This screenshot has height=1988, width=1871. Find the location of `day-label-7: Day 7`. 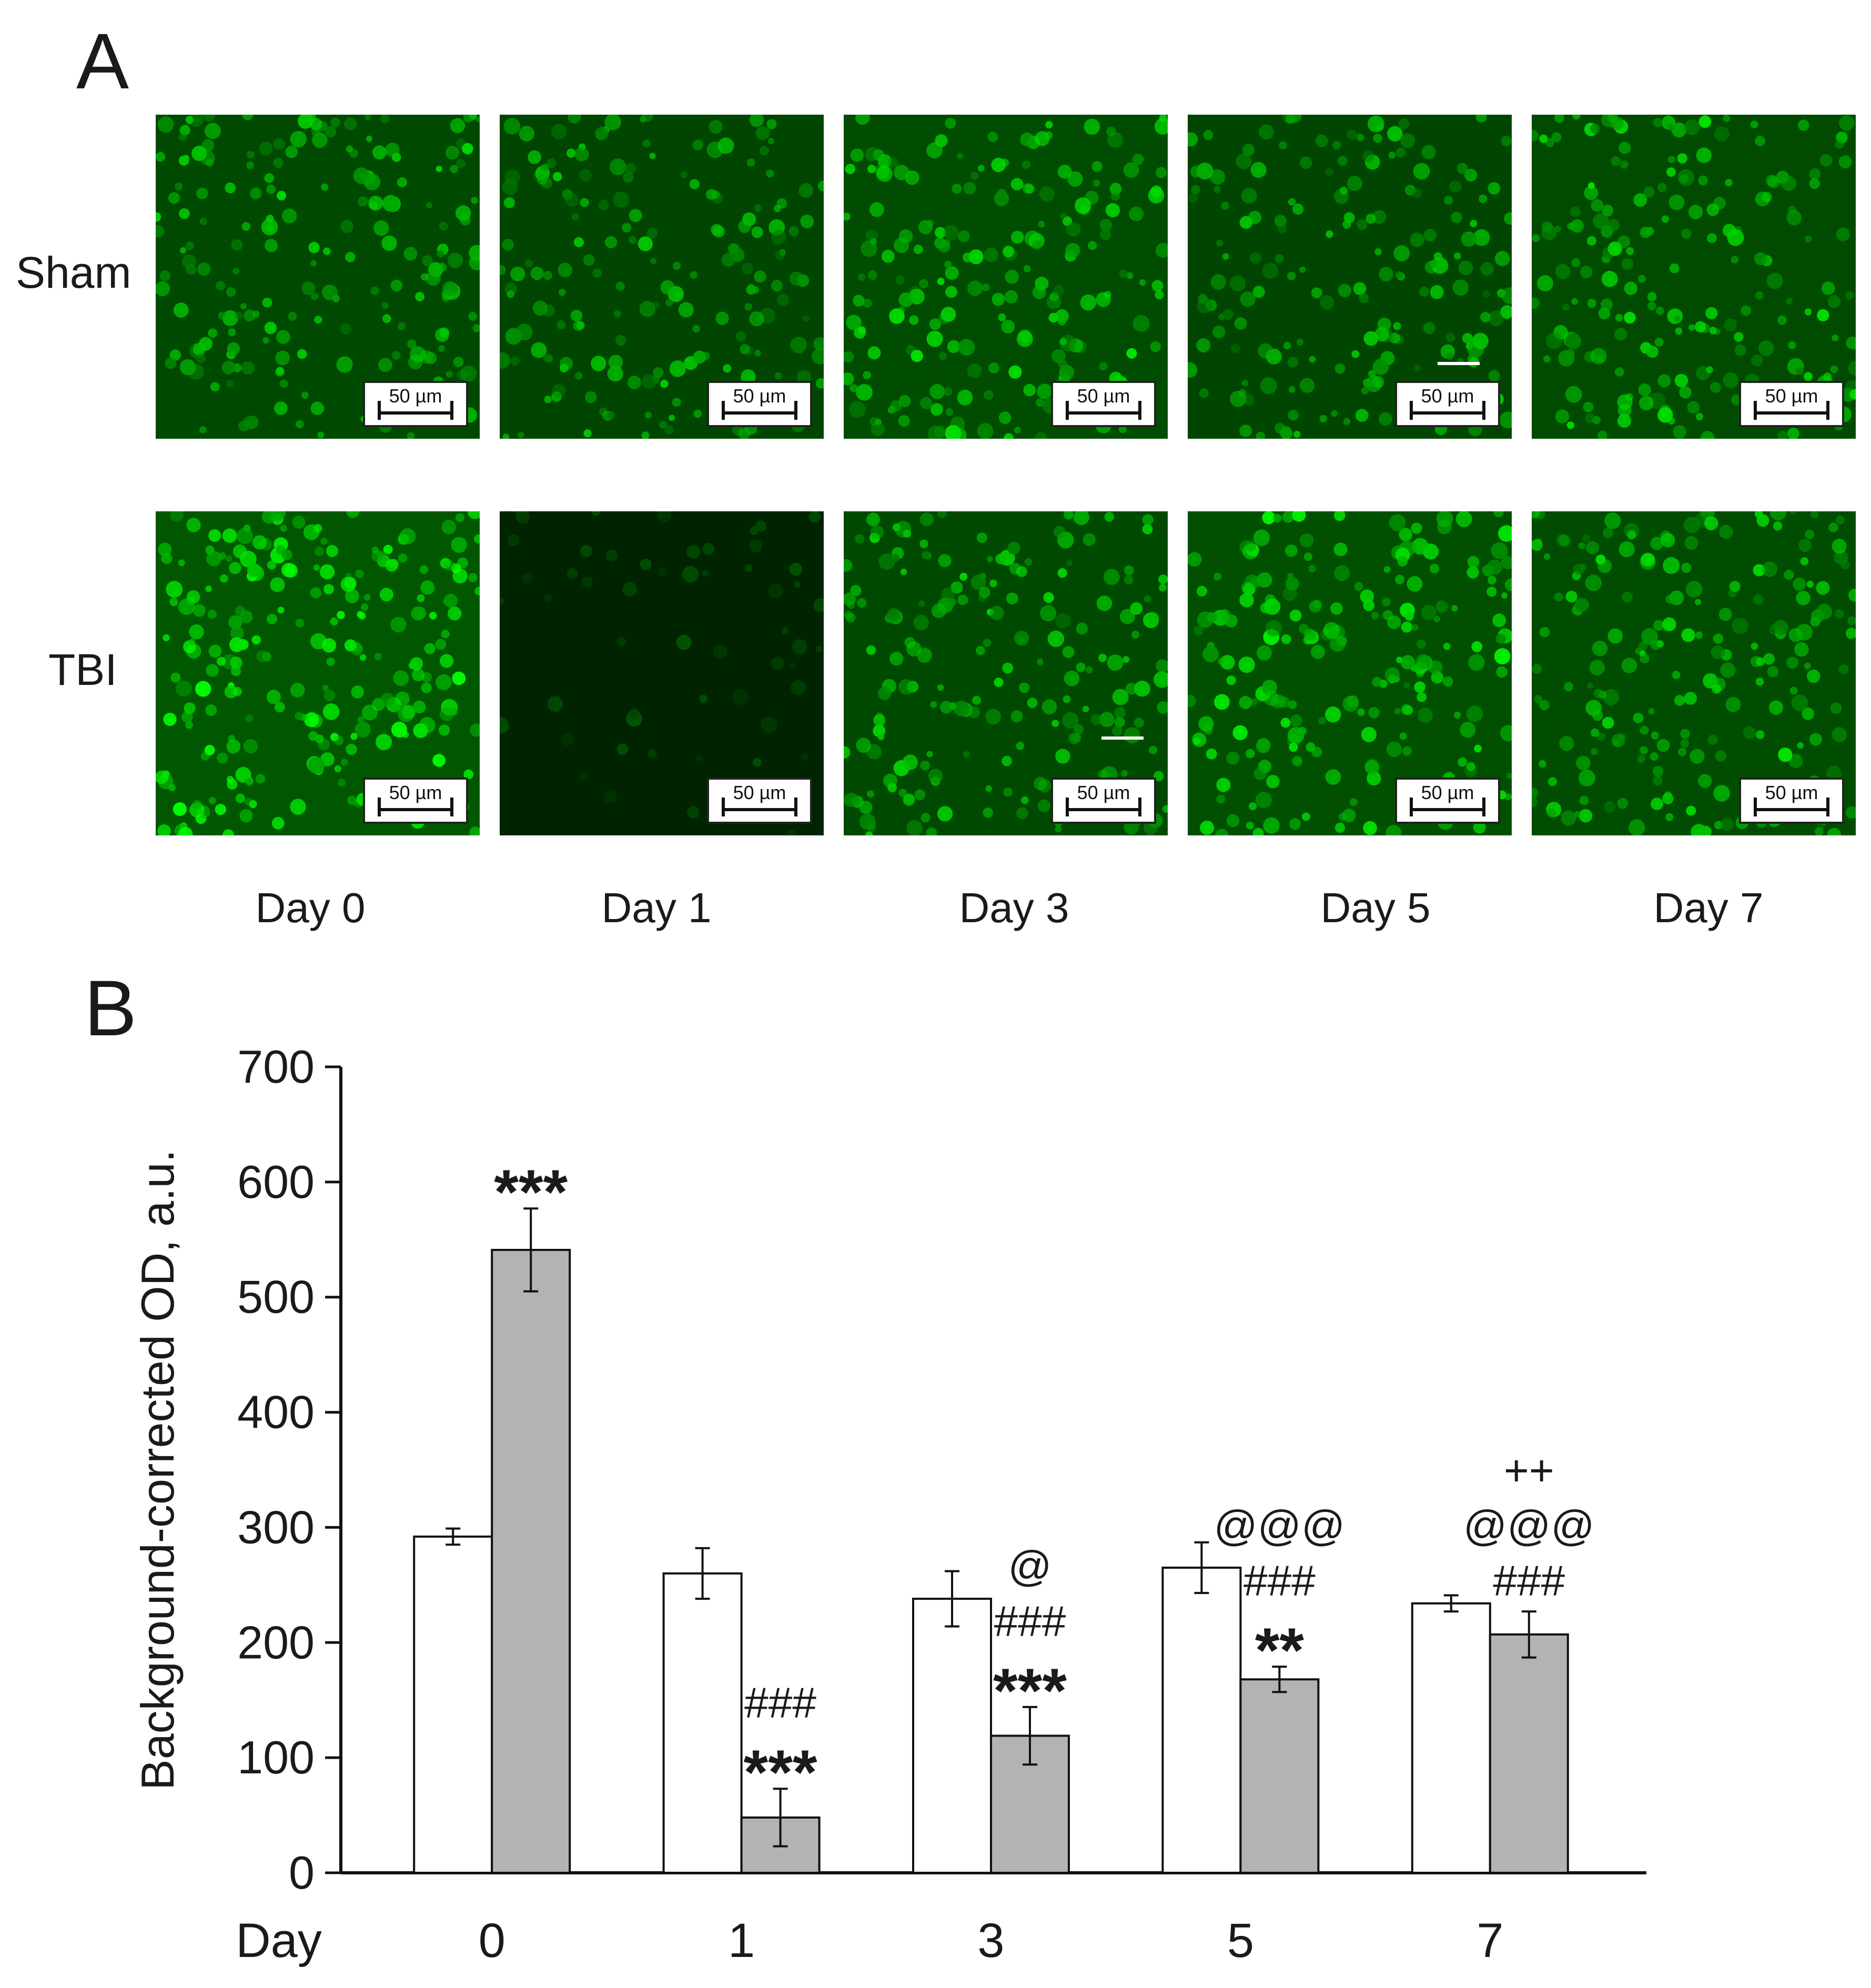

day-label-7: Day 7 is located at coordinates (1709, 907).